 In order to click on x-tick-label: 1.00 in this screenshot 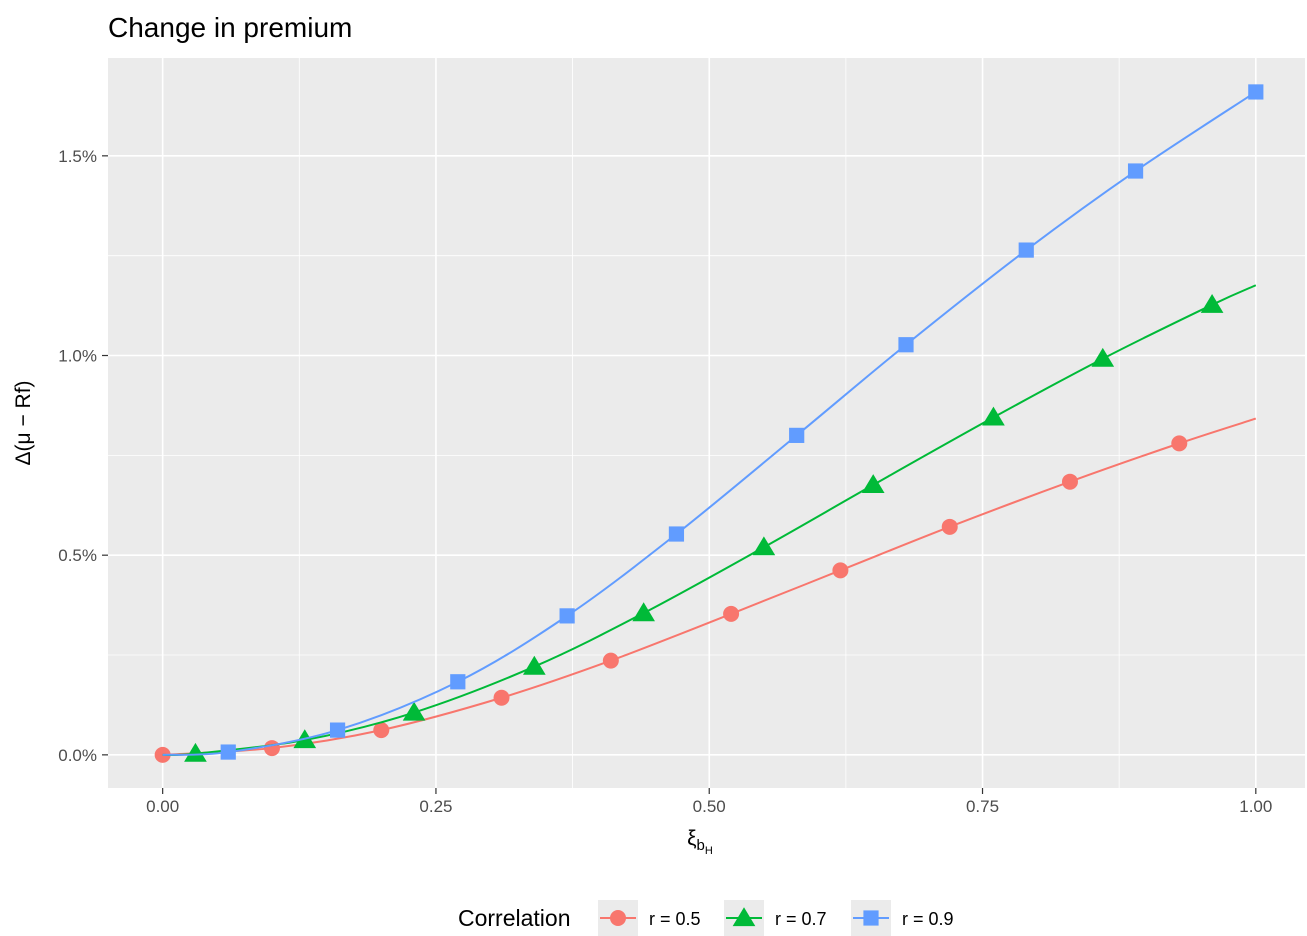, I will do `click(1255, 806)`.